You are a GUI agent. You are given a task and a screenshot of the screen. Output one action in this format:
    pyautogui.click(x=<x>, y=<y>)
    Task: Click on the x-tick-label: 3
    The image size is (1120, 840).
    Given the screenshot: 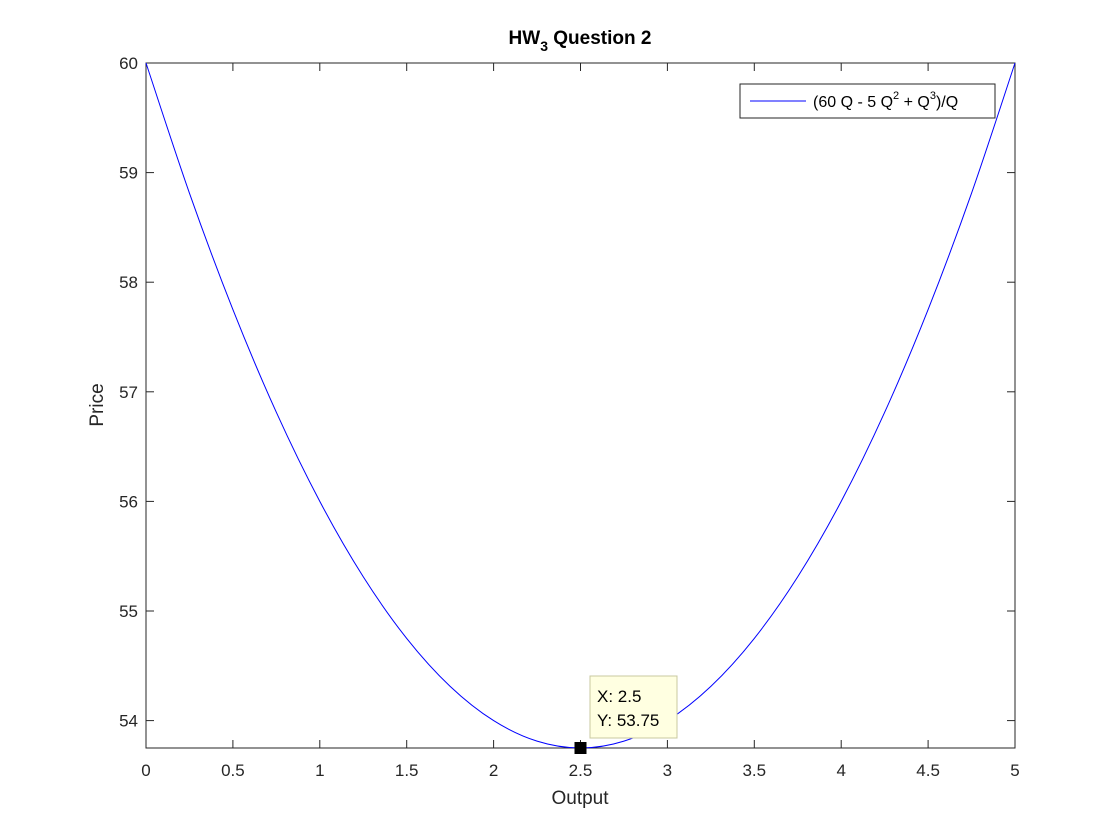 What is the action you would take?
    pyautogui.click(x=667, y=770)
    